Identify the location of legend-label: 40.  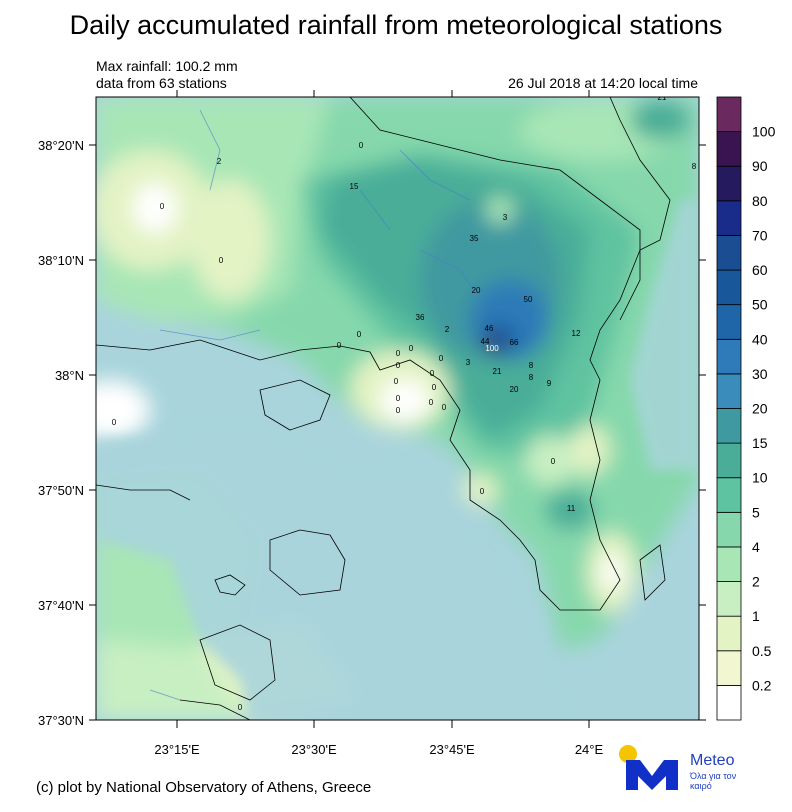
(760, 339).